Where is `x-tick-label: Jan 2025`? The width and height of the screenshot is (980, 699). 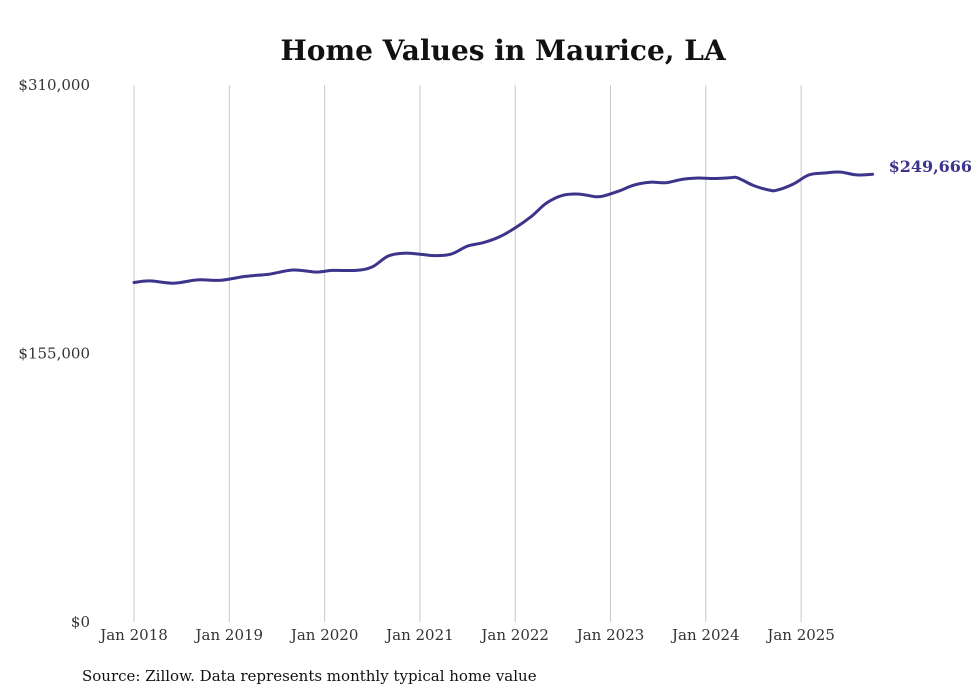
x-tick-label: Jan 2025 is located at coordinates (800, 635).